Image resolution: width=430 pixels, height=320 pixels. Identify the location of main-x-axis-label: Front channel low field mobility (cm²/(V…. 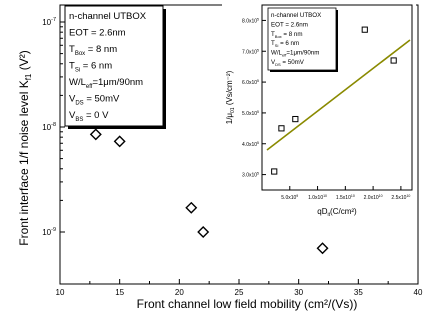
(247, 304).